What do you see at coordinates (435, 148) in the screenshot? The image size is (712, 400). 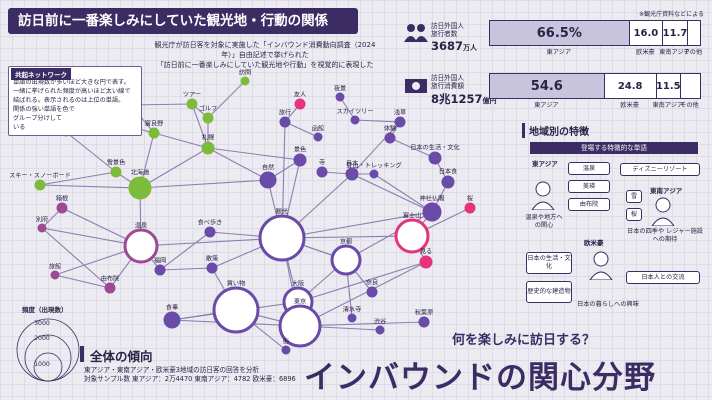 I see `network-node-label: 日本の生活・文化` at bounding box center [435, 148].